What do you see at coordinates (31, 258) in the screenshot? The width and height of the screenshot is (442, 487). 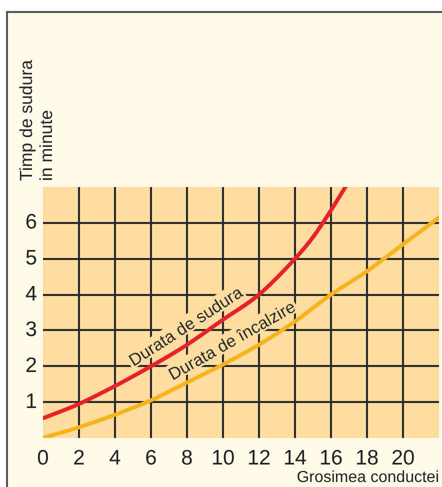 I see `y-tick-label: 5` at bounding box center [31, 258].